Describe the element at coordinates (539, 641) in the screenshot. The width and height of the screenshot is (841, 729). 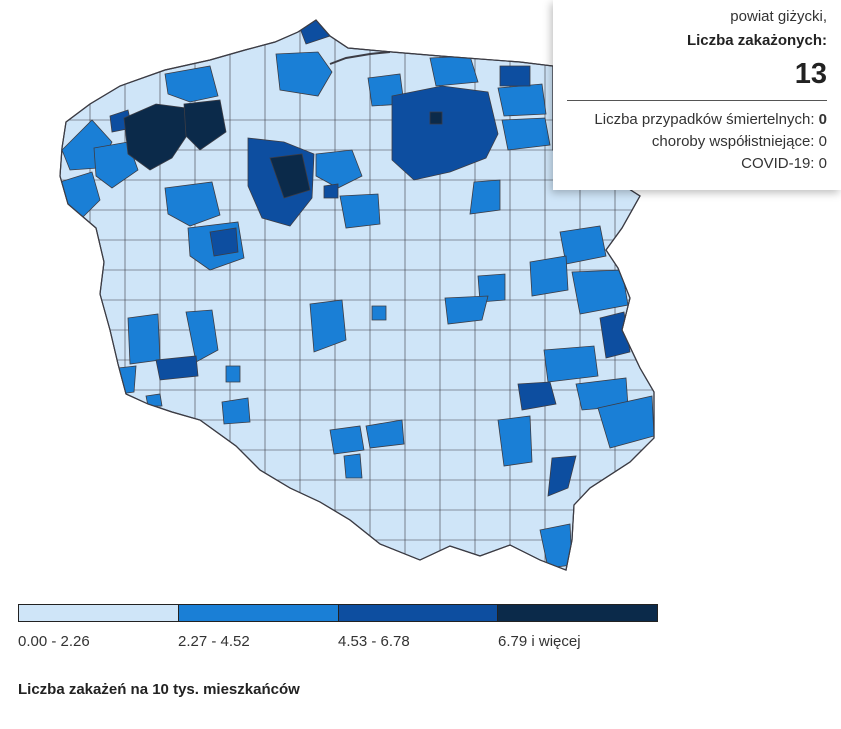
I see `legend-label-3: 6.79 i więcej` at that location.